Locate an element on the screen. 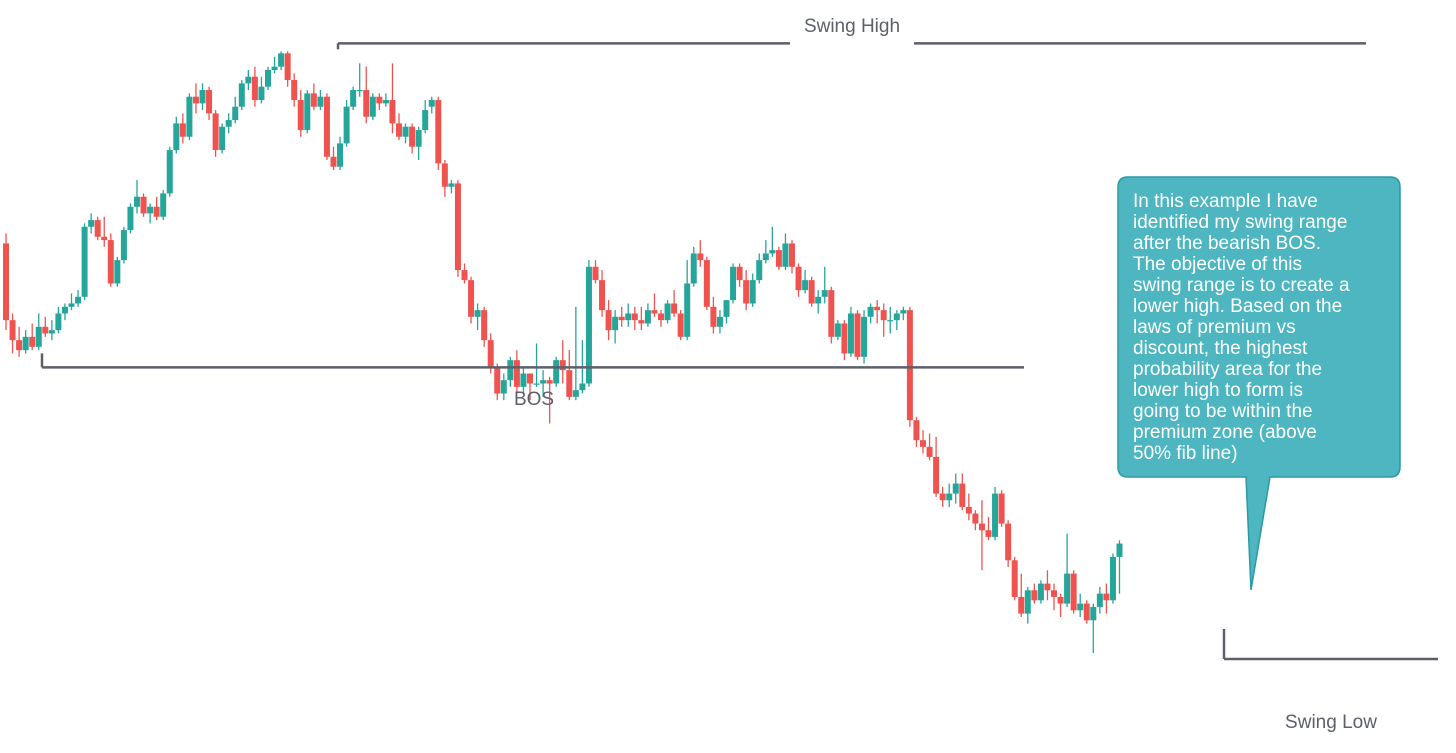  callout-bubble is located at coordinates (1259, 383).